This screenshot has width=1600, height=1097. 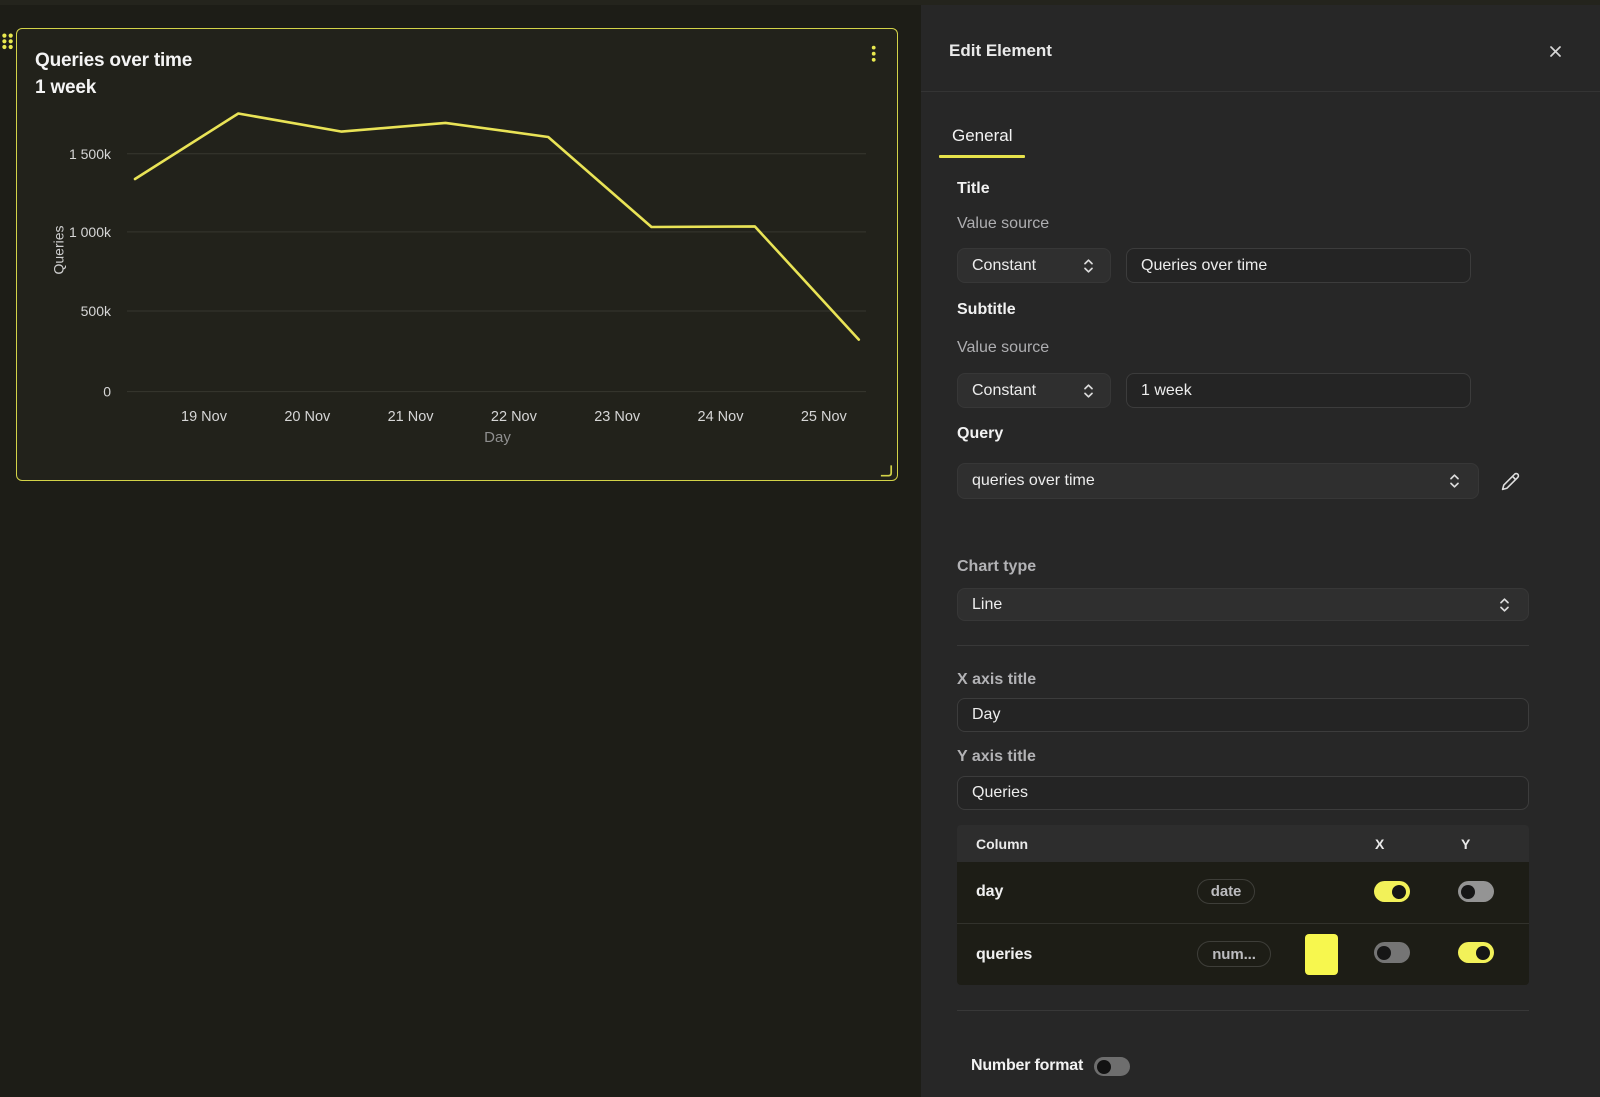 I want to click on svg-text: 24 Nov, so click(x=721, y=417).